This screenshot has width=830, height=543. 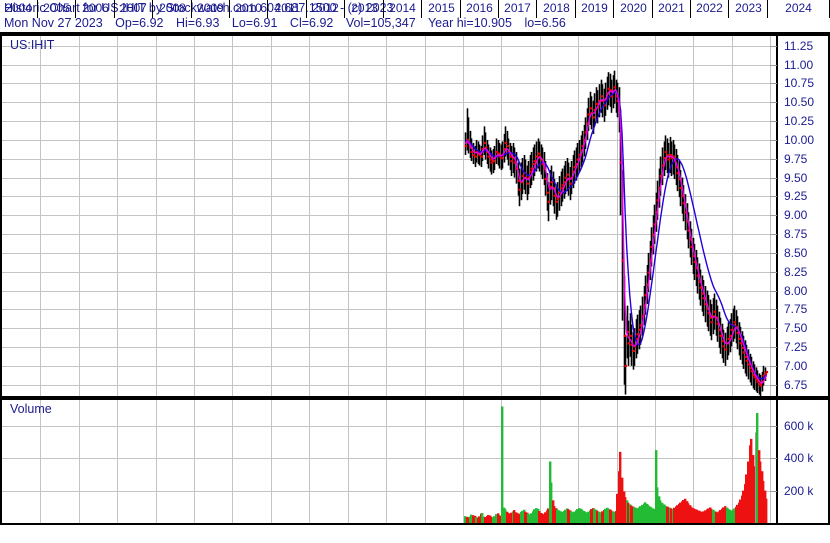 What do you see at coordinates (799, 9) in the screenshot?
I see `x-axis-year-2024: 2024` at bounding box center [799, 9].